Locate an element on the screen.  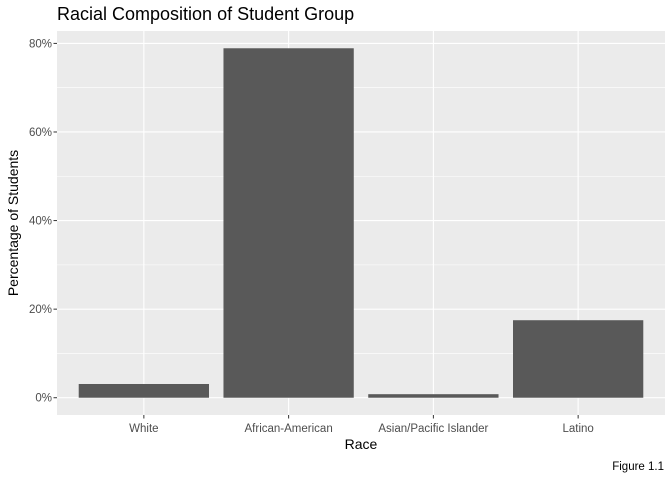
y-tick-label: 40% is located at coordinates (40, 222).